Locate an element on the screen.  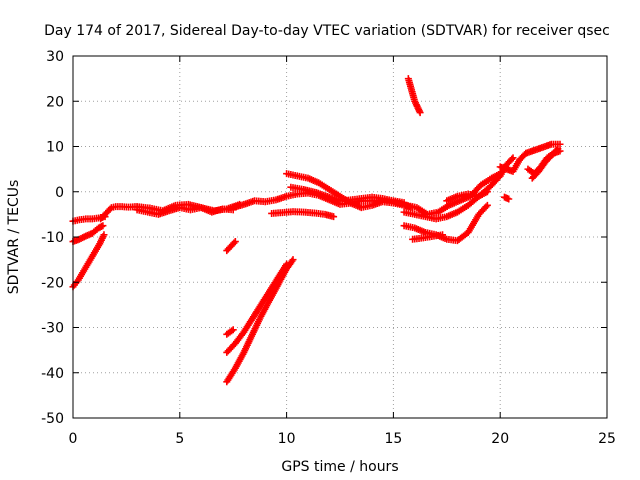
series-track-k is located at coordinates (260, 321).